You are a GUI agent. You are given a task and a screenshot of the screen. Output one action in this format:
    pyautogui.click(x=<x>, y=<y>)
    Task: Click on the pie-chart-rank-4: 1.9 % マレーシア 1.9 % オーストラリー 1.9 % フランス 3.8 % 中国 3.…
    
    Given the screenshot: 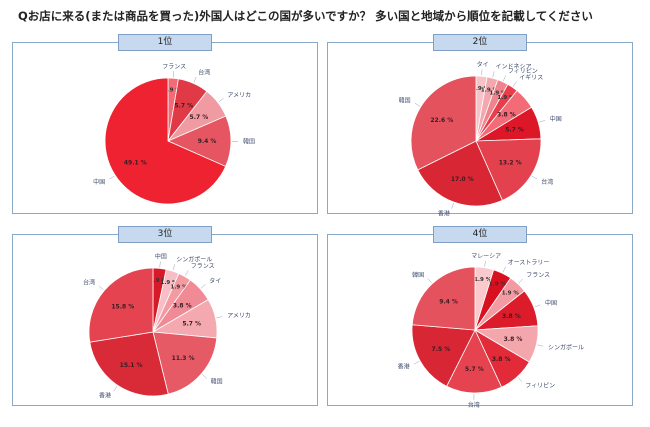 What is the action you would take?
    pyautogui.click(x=491, y=331)
    